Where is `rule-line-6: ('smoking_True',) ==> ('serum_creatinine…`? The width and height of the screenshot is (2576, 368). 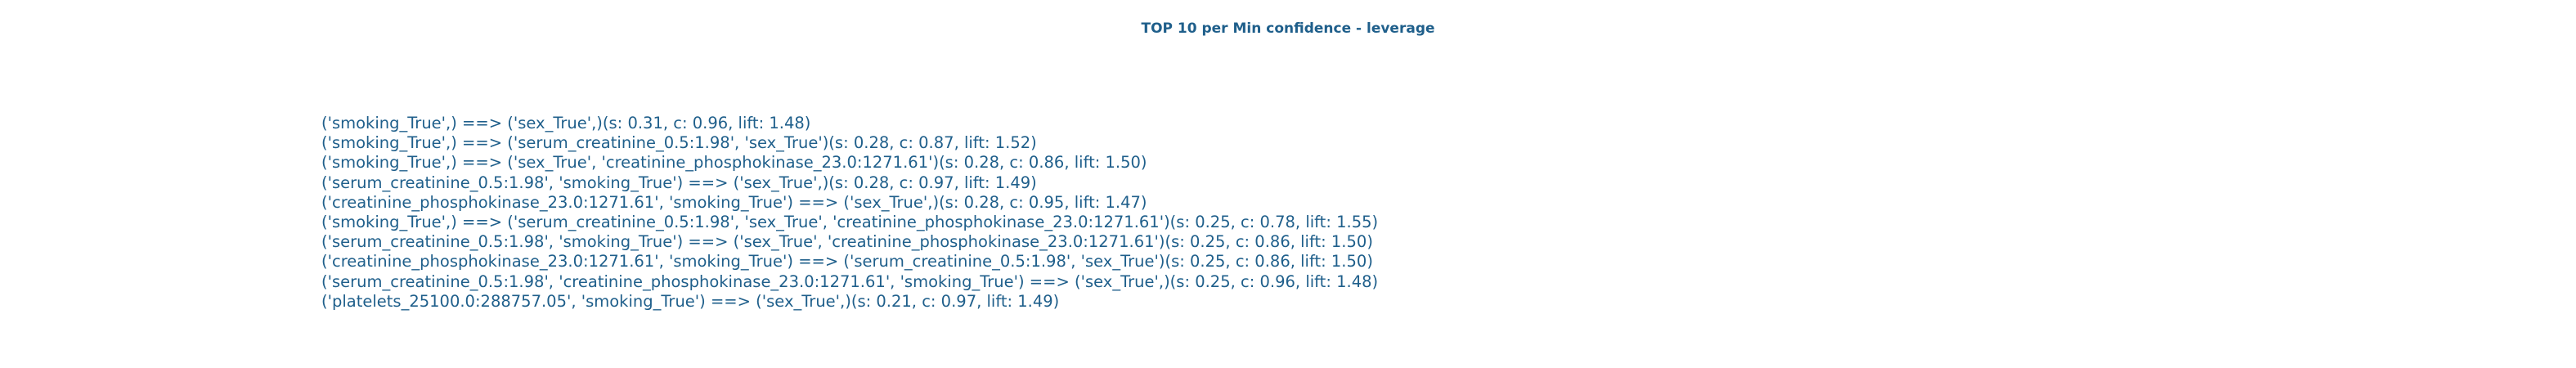 rule-line-6: ('smoking_True',) ==> ('serum_creatinine… is located at coordinates (850, 221).